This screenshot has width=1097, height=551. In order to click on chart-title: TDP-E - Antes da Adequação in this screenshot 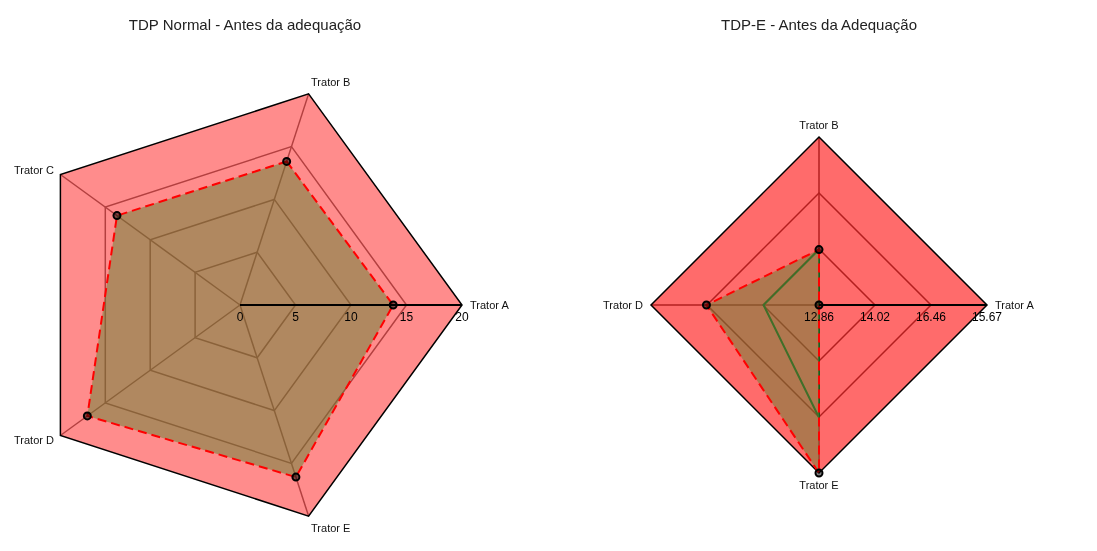, I will do `click(819, 24)`.